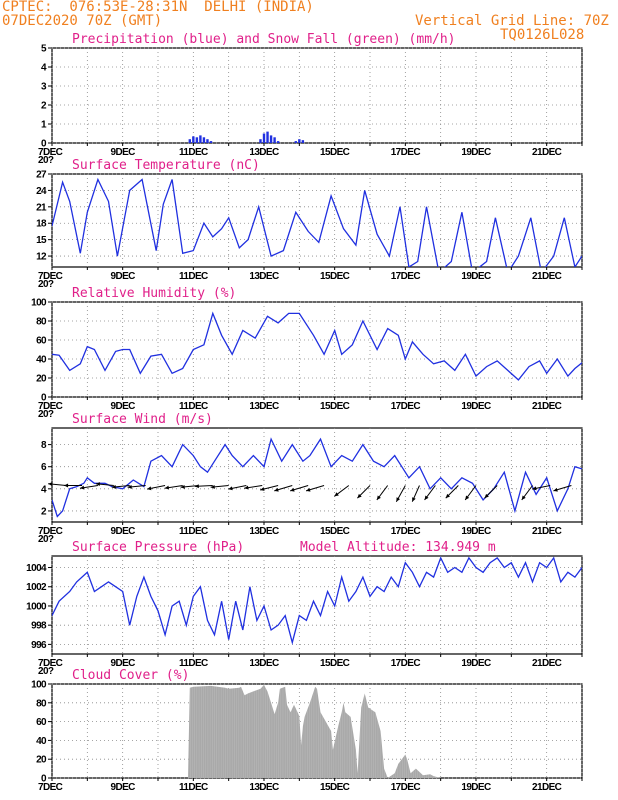 This screenshot has height=800, width=618. Describe the element at coordinates (44, 125) in the screenshot. I see `y-tick-label: 1` at that location.